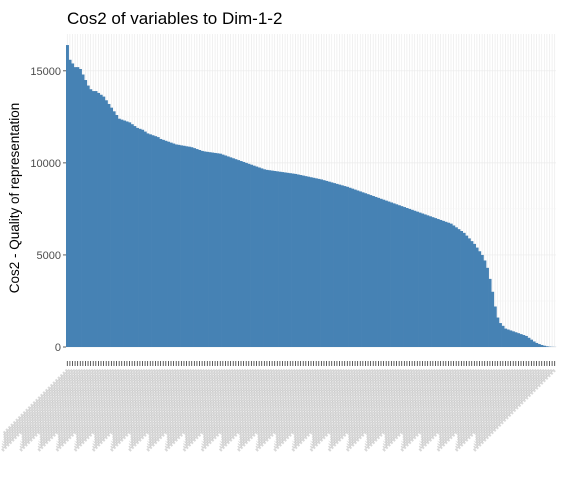  Describe the element at coordinates (58, 348) in the screenshot. I see `y-tick-label: 0` at that location.